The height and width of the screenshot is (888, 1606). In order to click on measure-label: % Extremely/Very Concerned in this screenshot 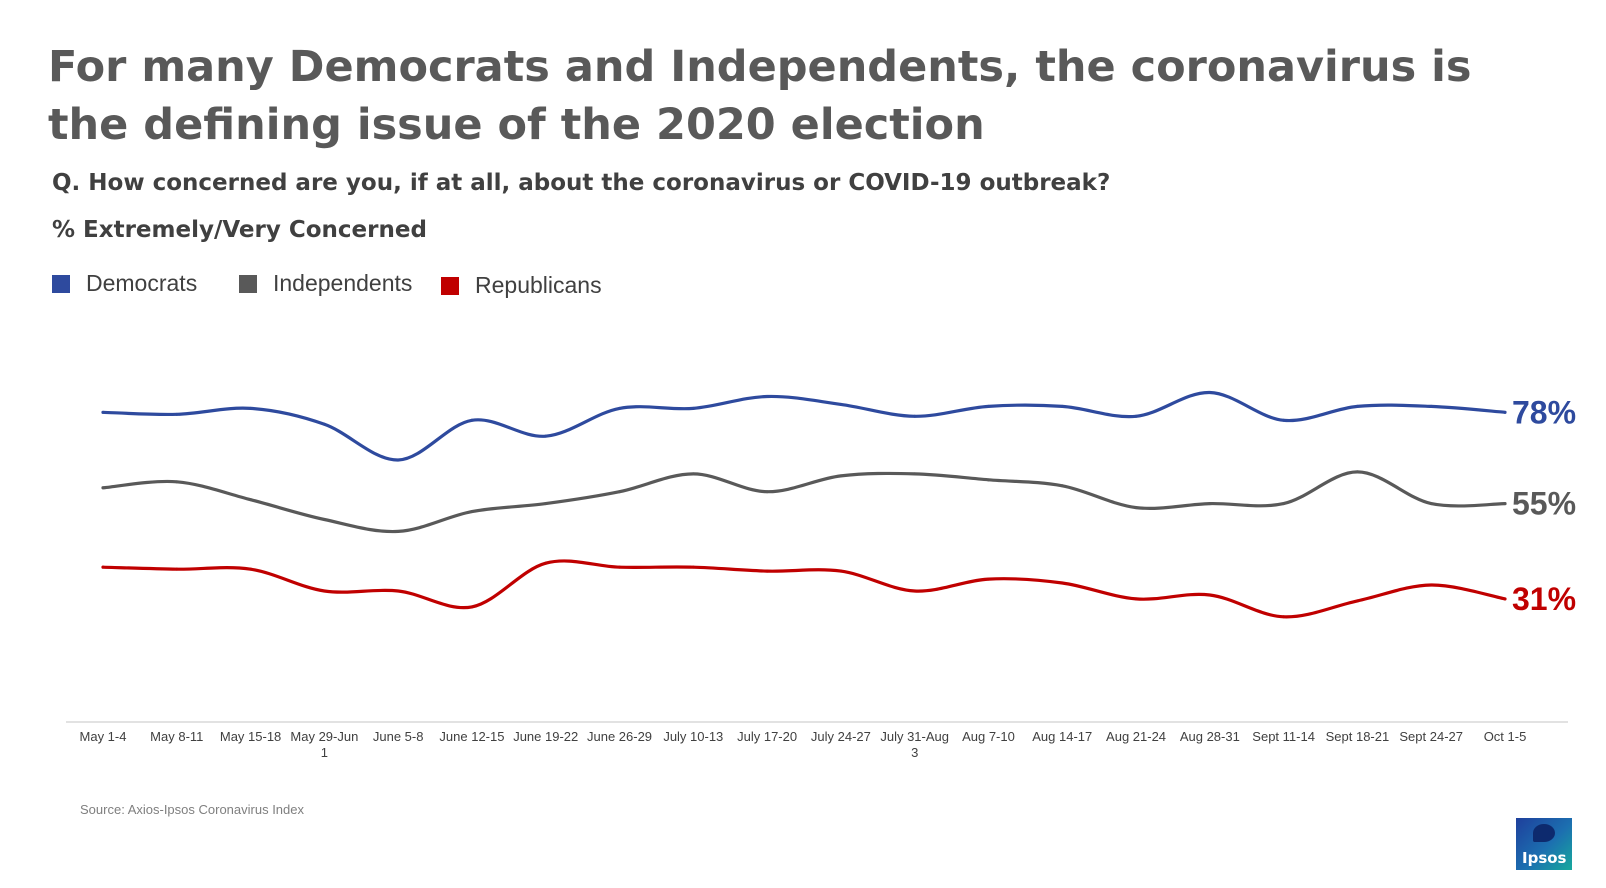, I will do `click(239, 230)`.